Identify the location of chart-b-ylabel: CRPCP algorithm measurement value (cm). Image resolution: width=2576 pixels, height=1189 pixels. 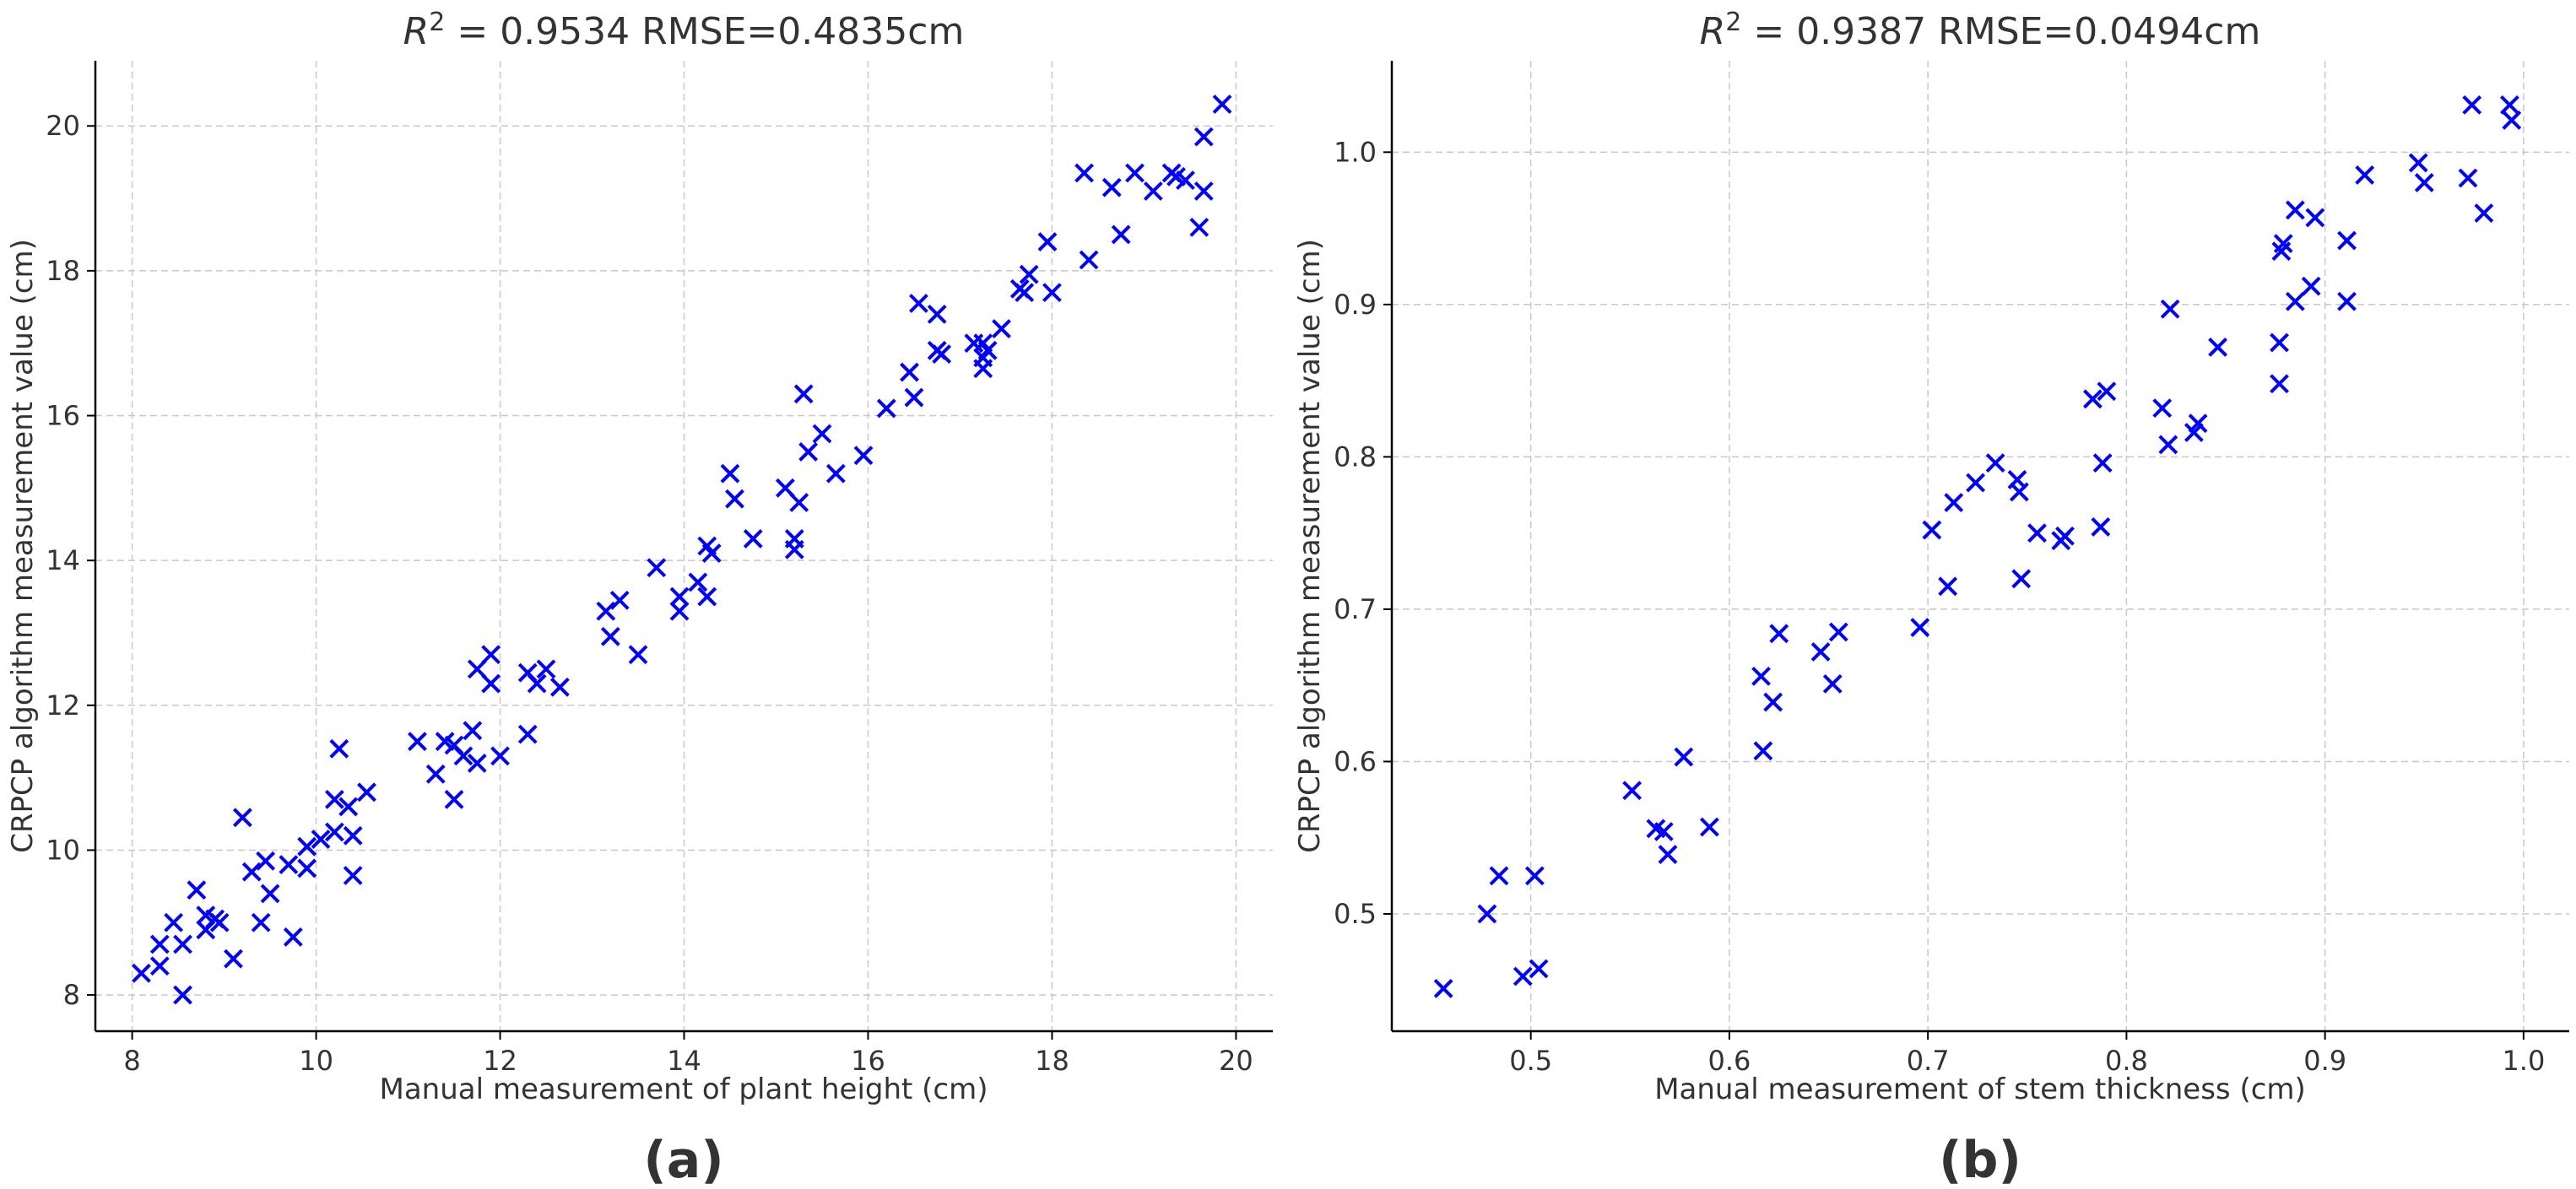
(1310, 546).